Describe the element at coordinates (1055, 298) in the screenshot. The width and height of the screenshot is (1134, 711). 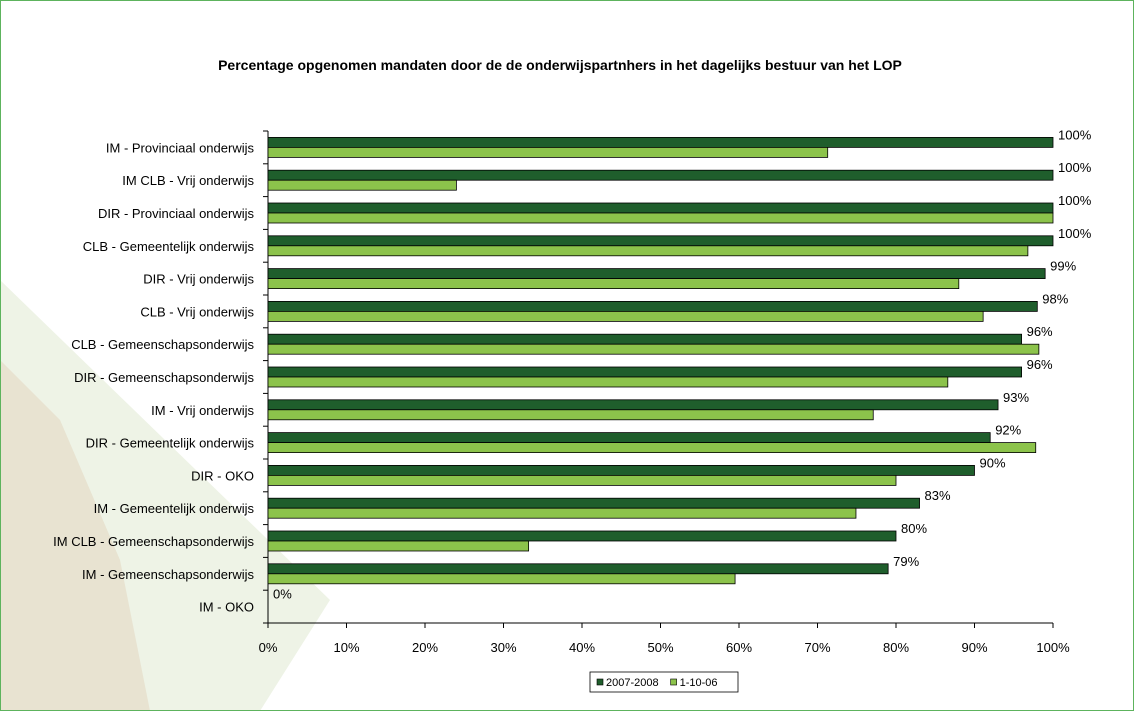
I see `data-label: 98%` at that location.